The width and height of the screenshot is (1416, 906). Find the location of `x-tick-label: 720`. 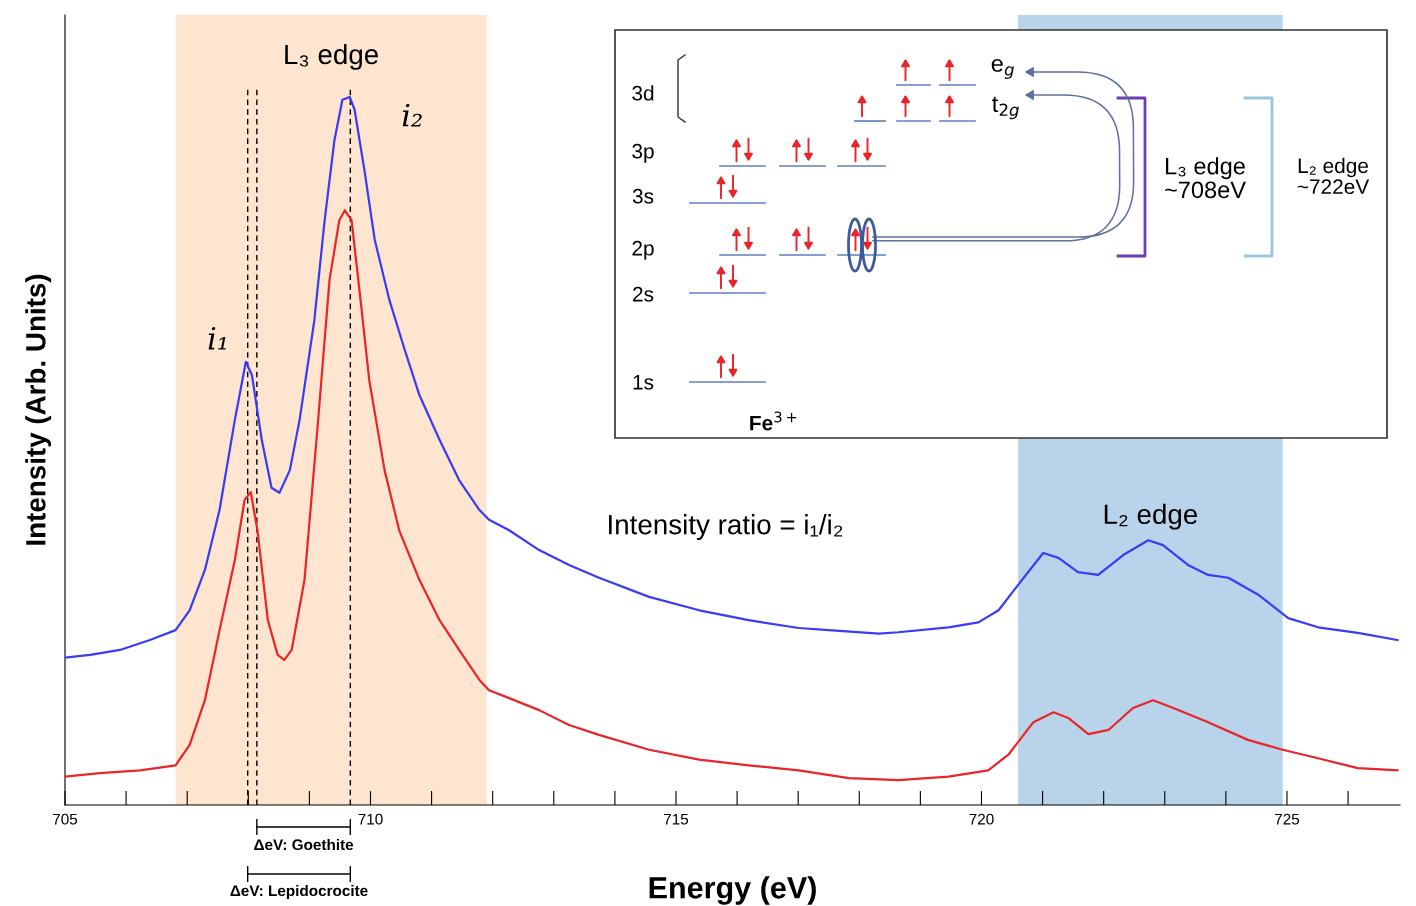

x-tick-label: 720 is located at coordinates (981, 819).